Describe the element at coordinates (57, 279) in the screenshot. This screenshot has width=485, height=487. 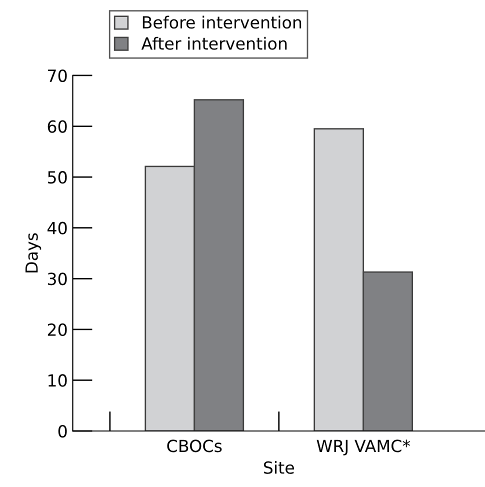
I see `y-tick-label: 30` at that location.